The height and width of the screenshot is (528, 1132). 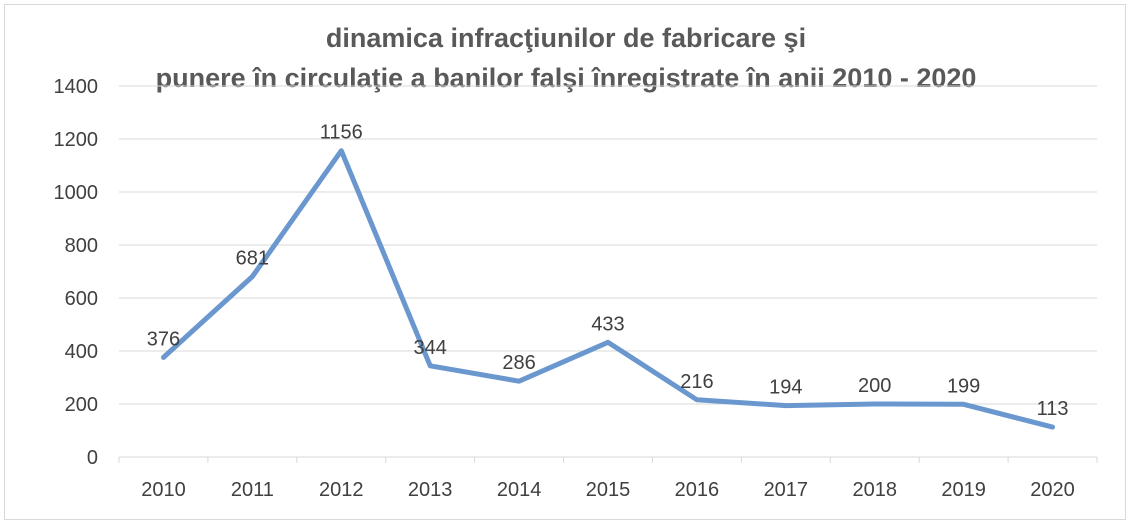 I want to click on data-label: 1156, so click(x=341, y=133).